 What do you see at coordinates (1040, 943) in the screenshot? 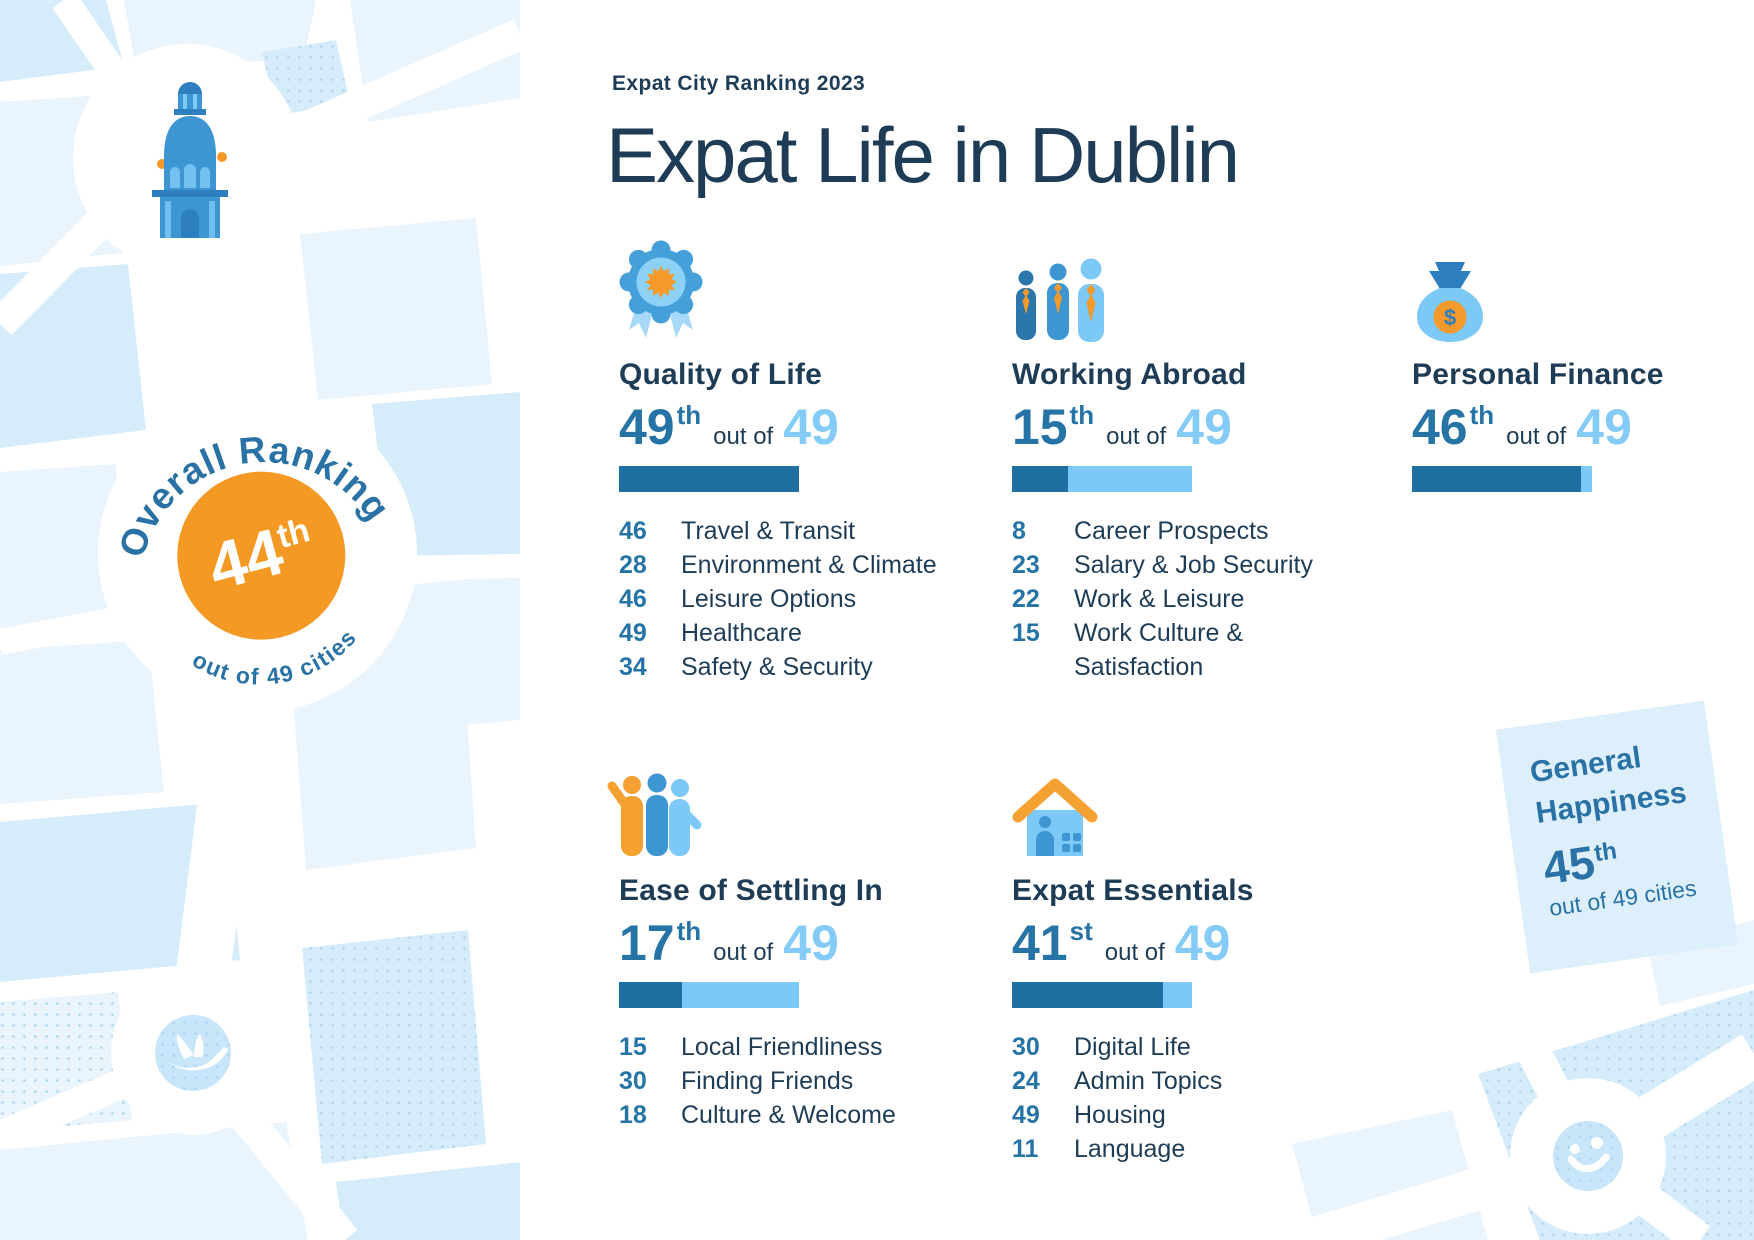
I see `rank-value: 41` at bounding box center [1040, 943].